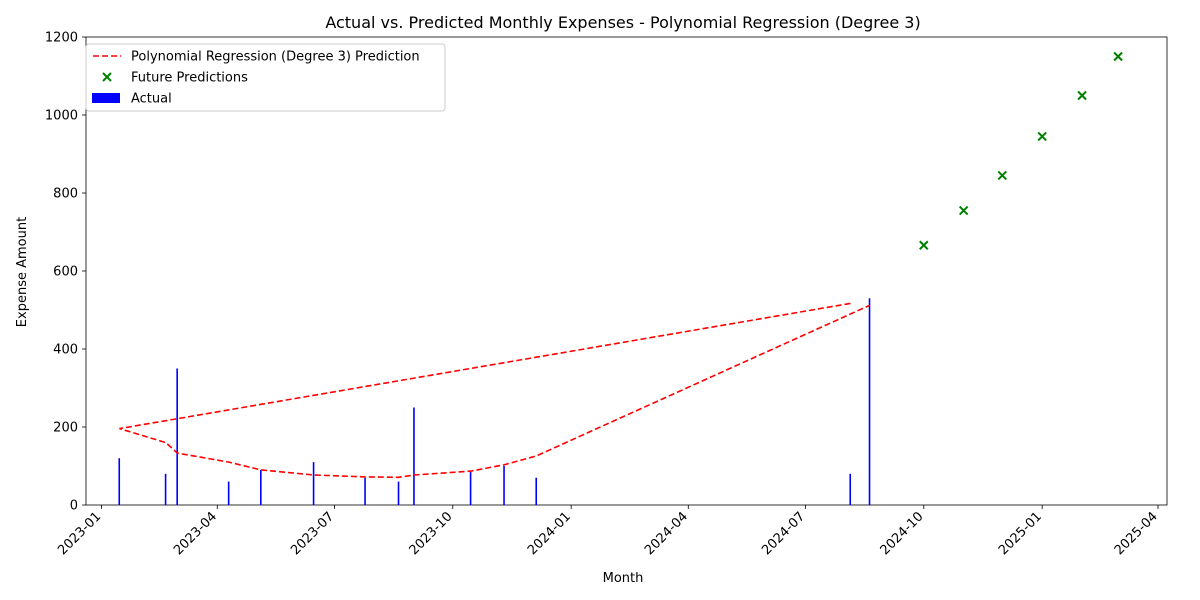 The image size is (1200, 600). I want to click on y-tick-label: 400, so click(65, 350).